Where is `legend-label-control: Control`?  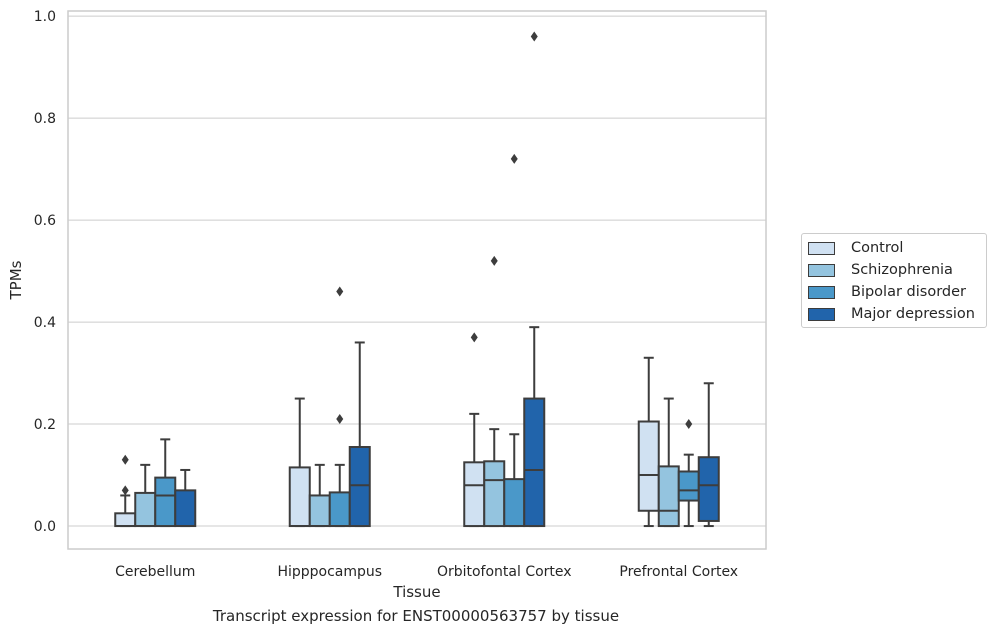
legend-label-control: Control is located at coordinates (877, 248).